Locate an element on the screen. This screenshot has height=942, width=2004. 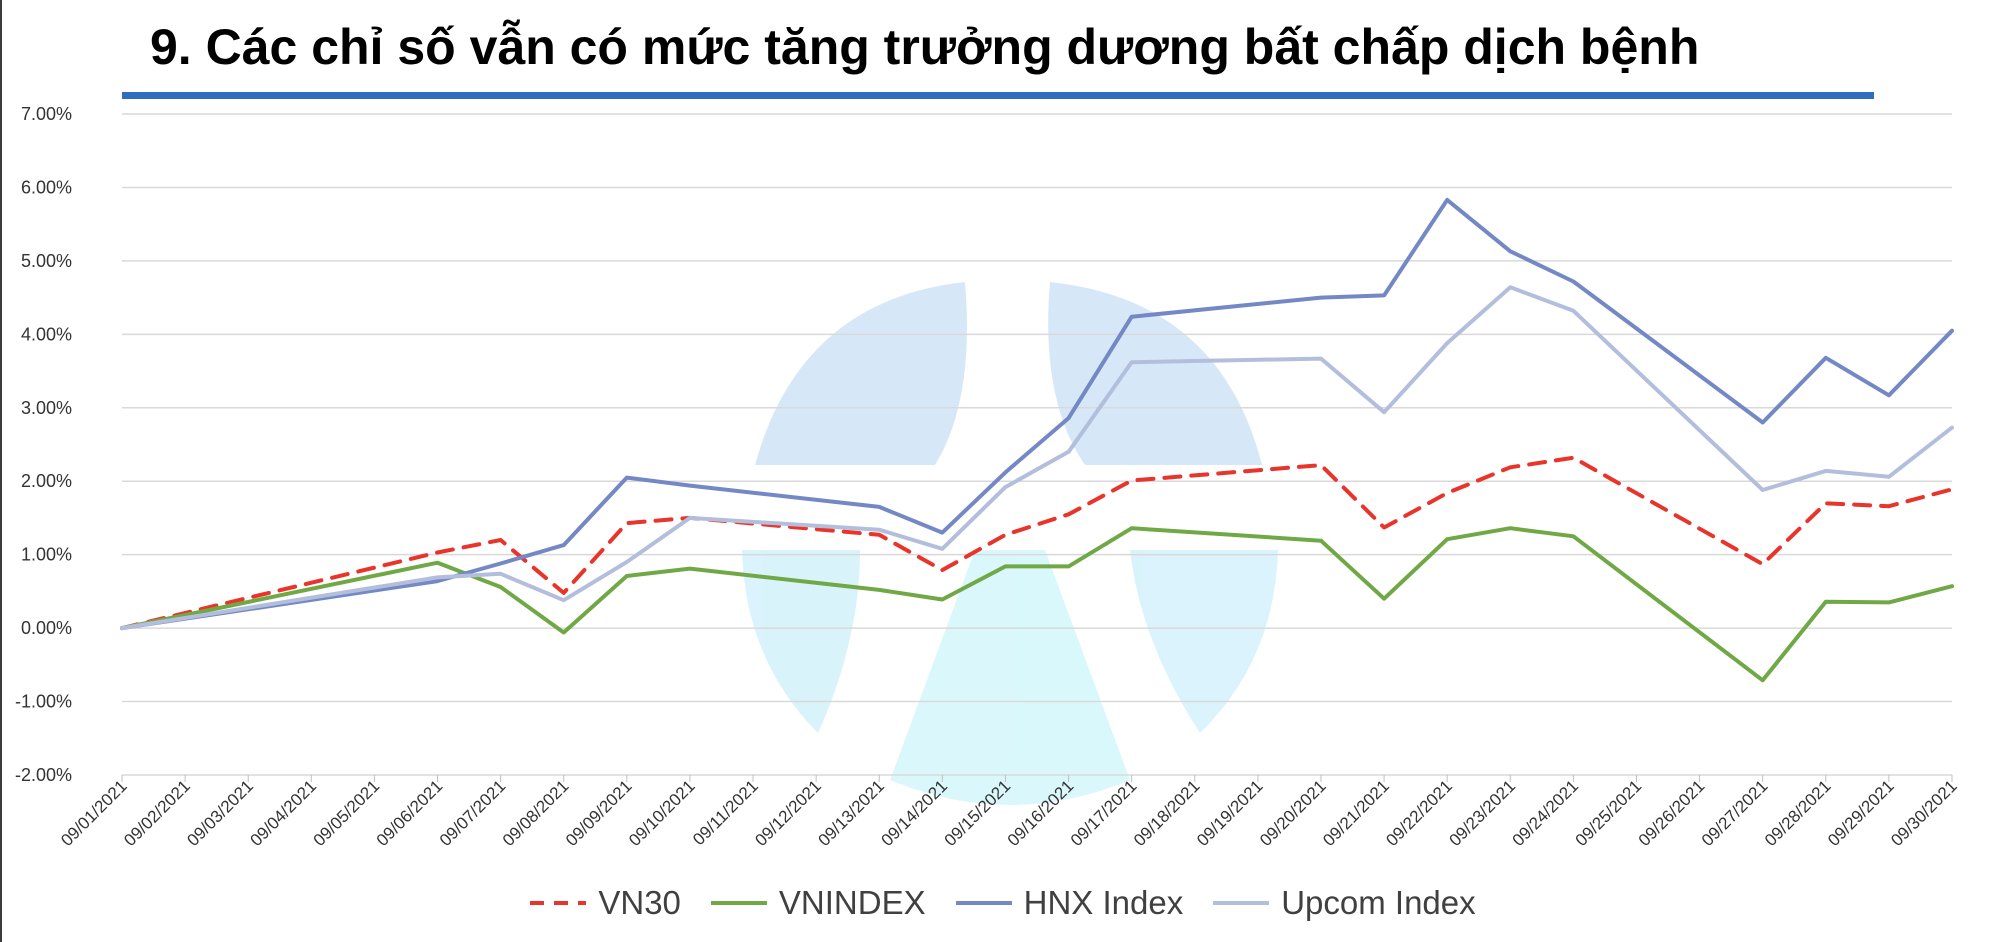
x-tick-label: 09/19/2021 is located at coordinates (1230, 813).